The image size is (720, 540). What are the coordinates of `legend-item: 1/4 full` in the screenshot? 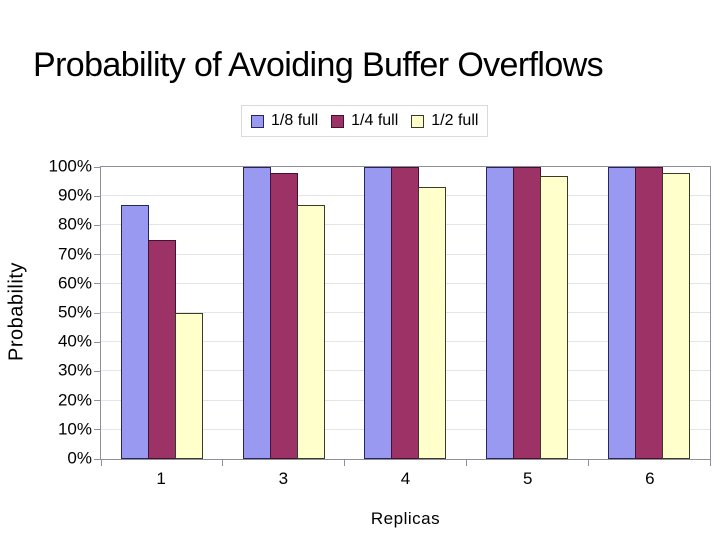 It's located at (364, 121).